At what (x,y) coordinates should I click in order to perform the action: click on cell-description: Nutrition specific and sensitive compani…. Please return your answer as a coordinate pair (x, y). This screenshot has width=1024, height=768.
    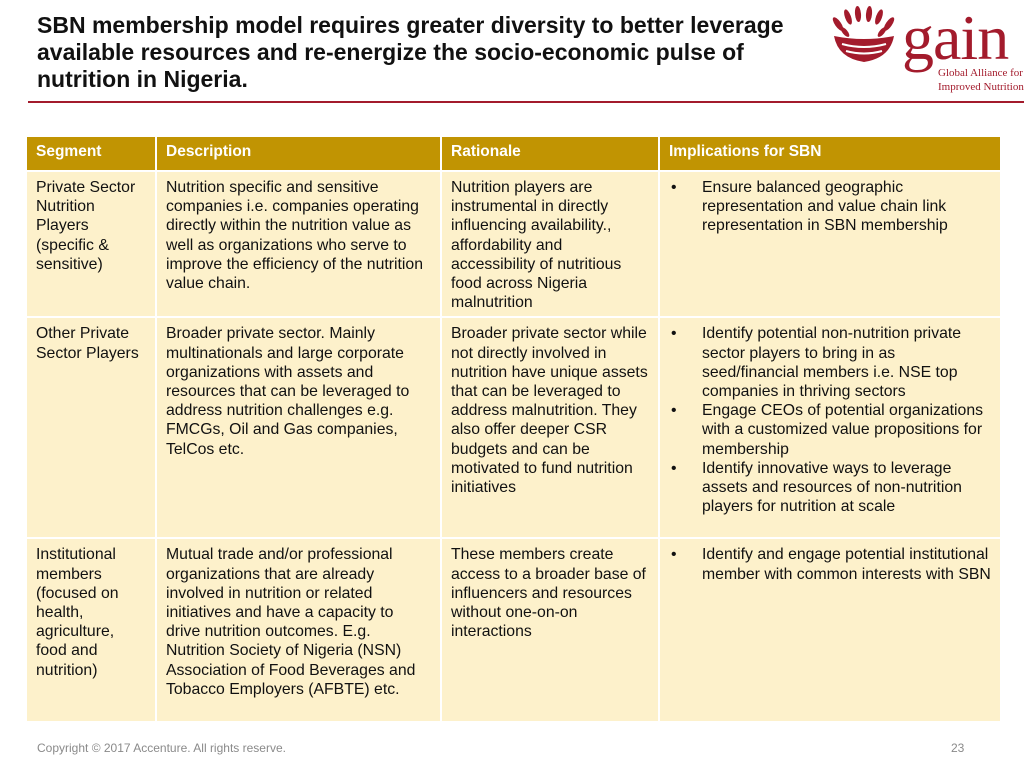
    Looking at the image, I should click on (299, 245).